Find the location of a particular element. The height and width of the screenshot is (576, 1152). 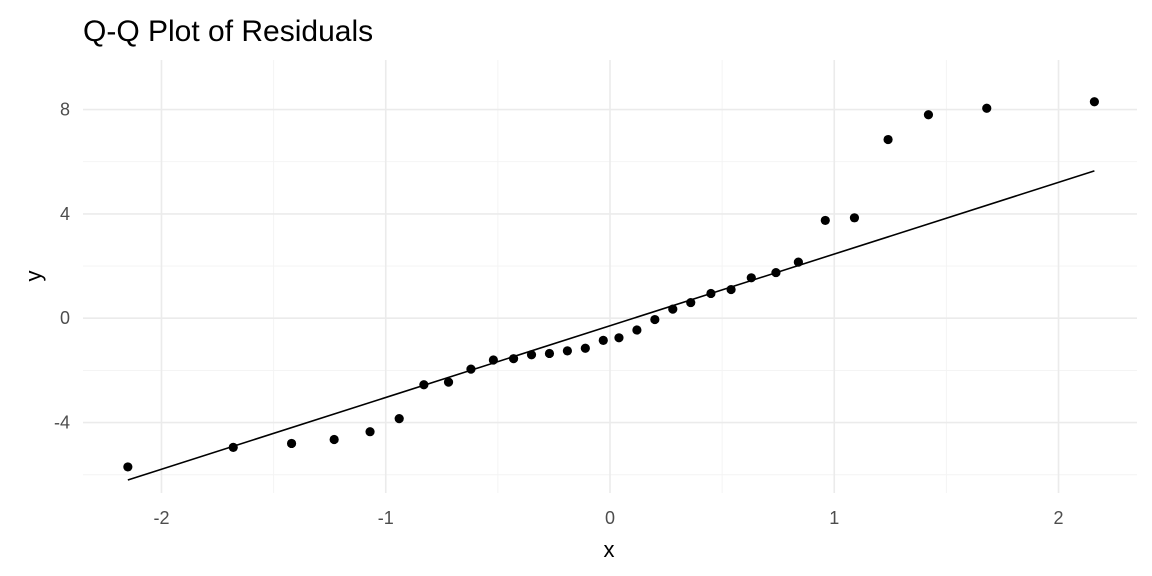

y-tick-label: 0 is located at coordinates (65, 318).